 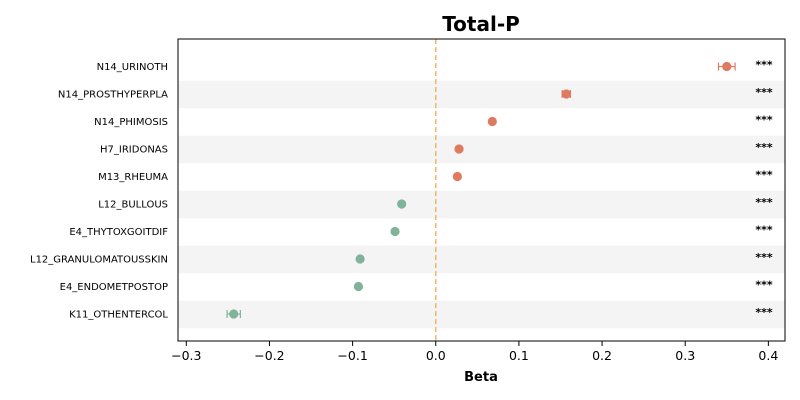 What do you see at coordinates (474, 352) in the screenshot?
I see `x-axis-ticks: −0.3 −0.2 −0.1 0.0 0.1 0.2 0.3 0.4` at bounding box center [474, 352].